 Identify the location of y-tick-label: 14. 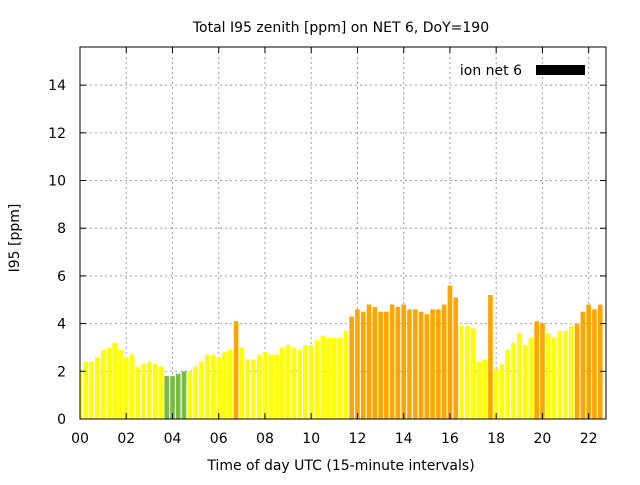
(57, 86).